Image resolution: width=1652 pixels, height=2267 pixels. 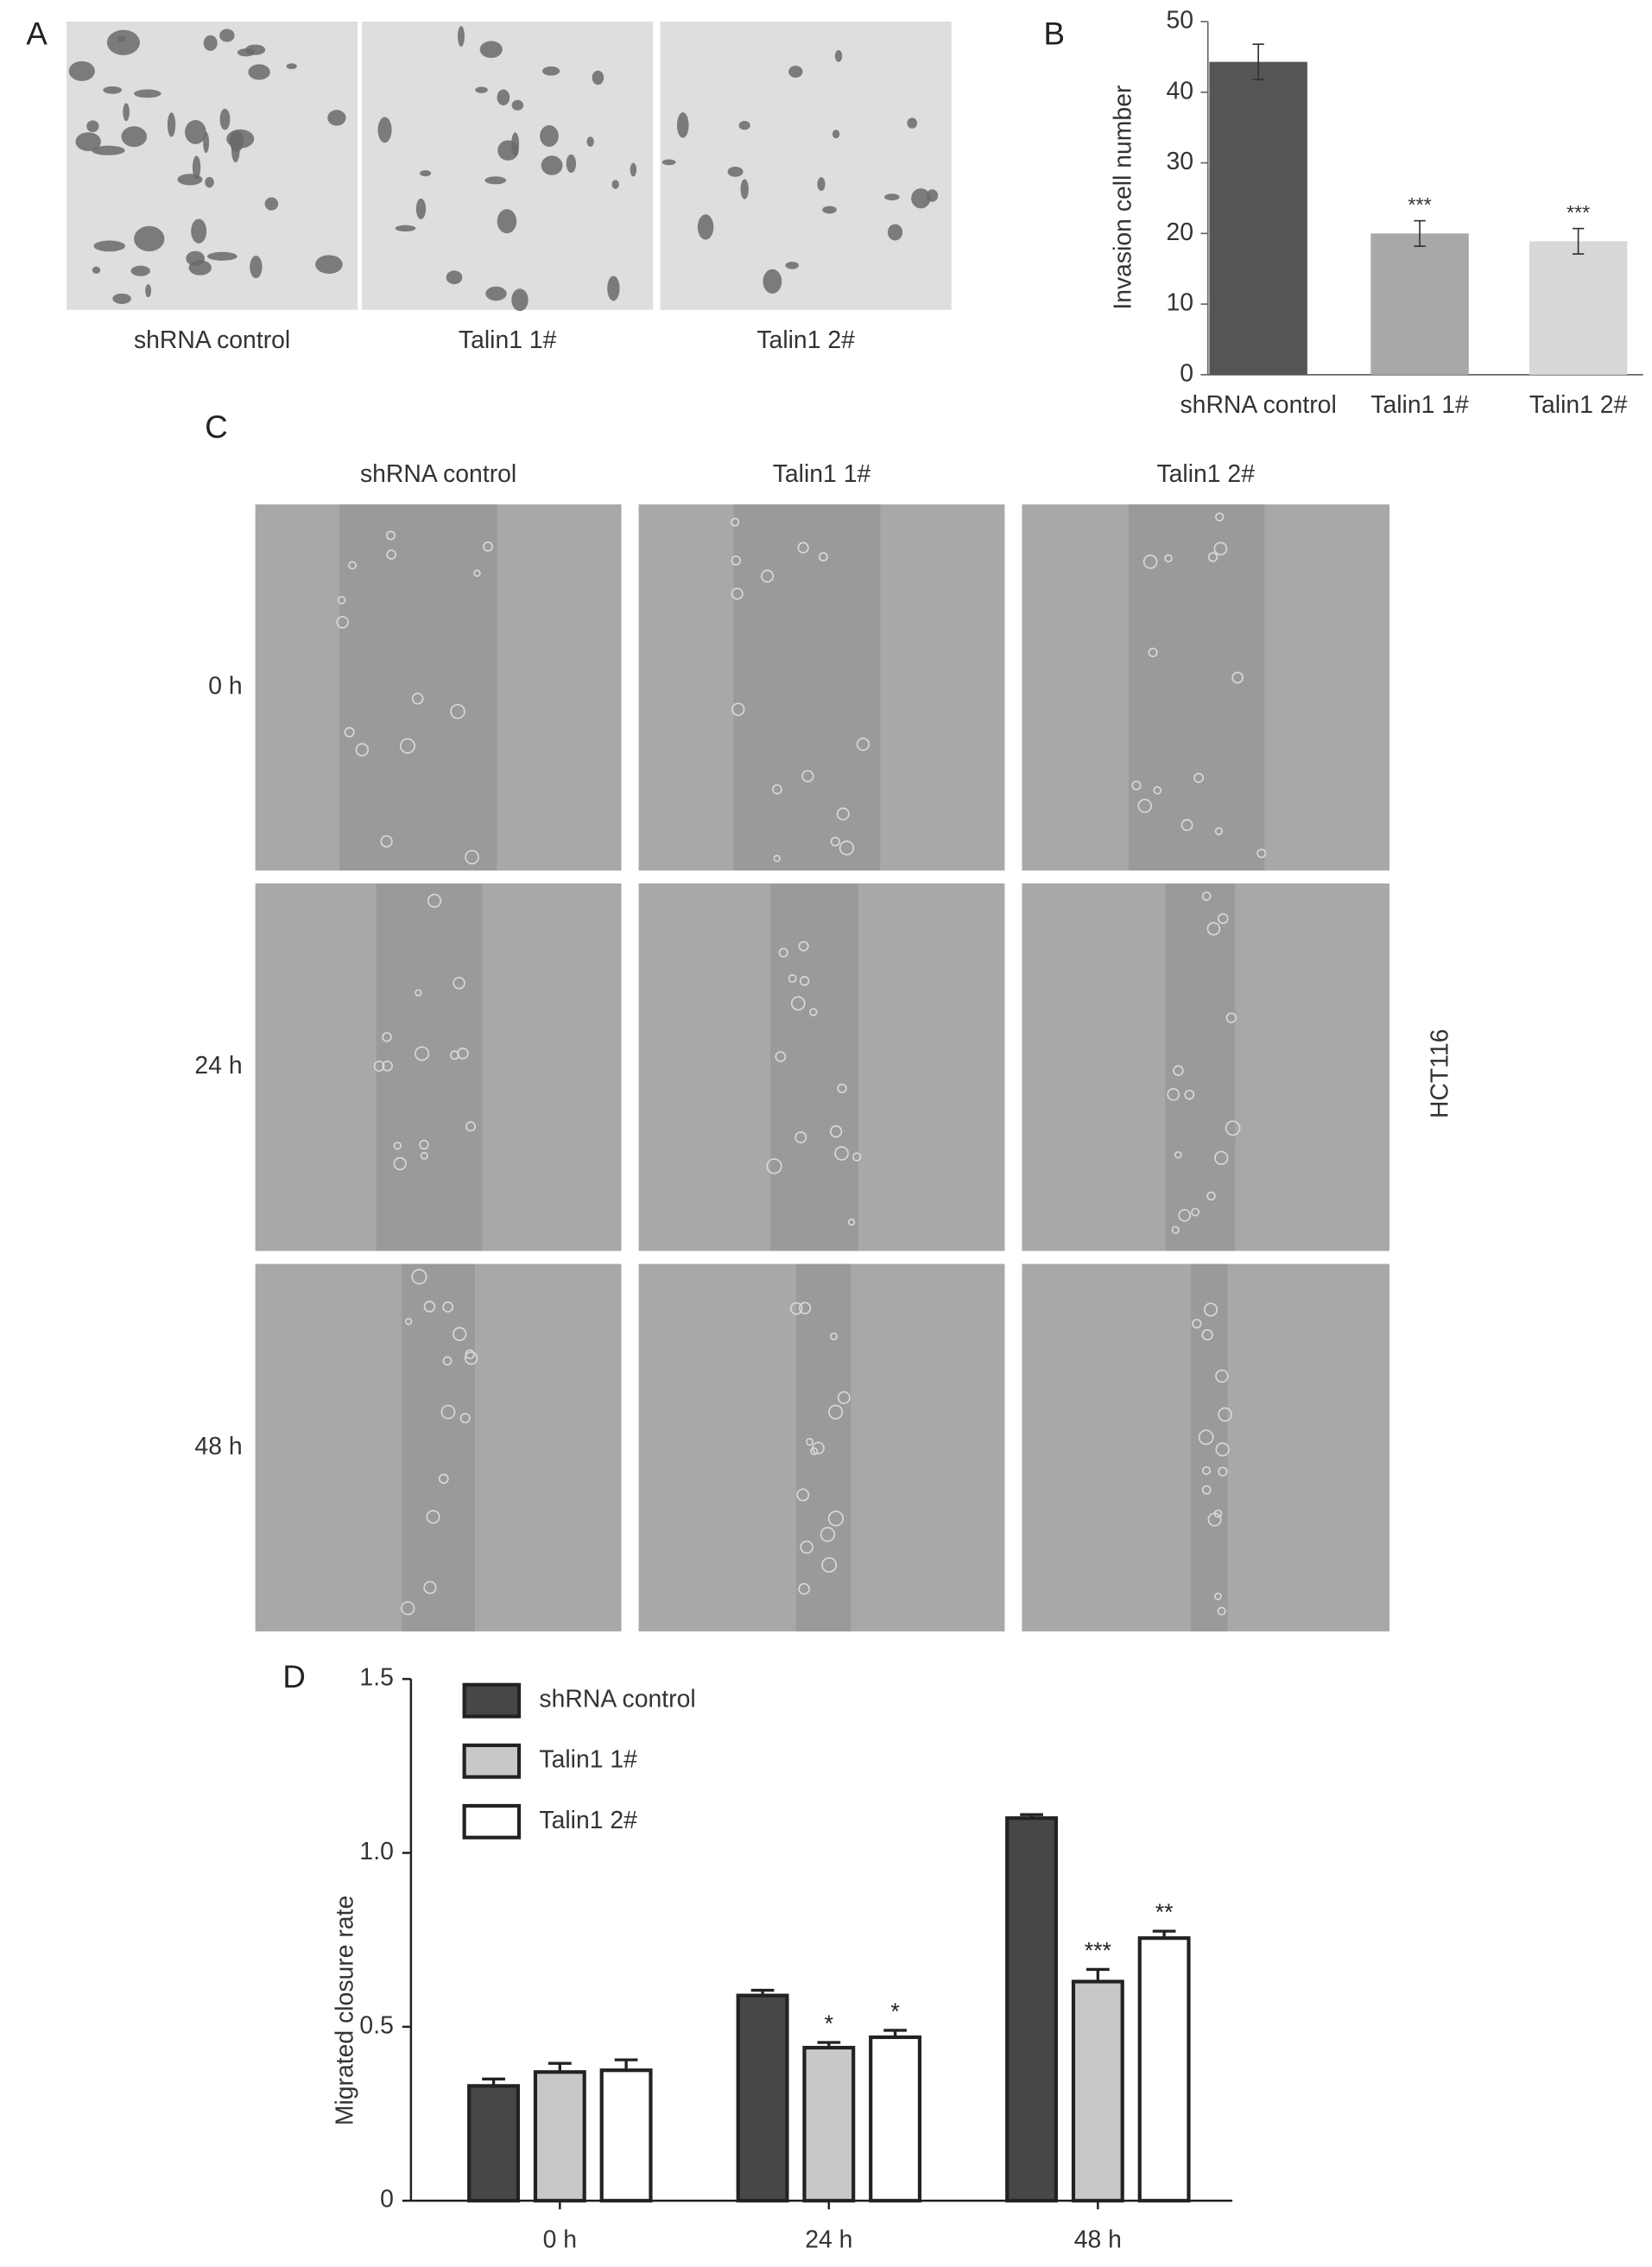 What do you see at coordinates (1098, 2239) in the screenshot?
I see `x-tick-label: 48 h` at bounding box center [1098, 2239].